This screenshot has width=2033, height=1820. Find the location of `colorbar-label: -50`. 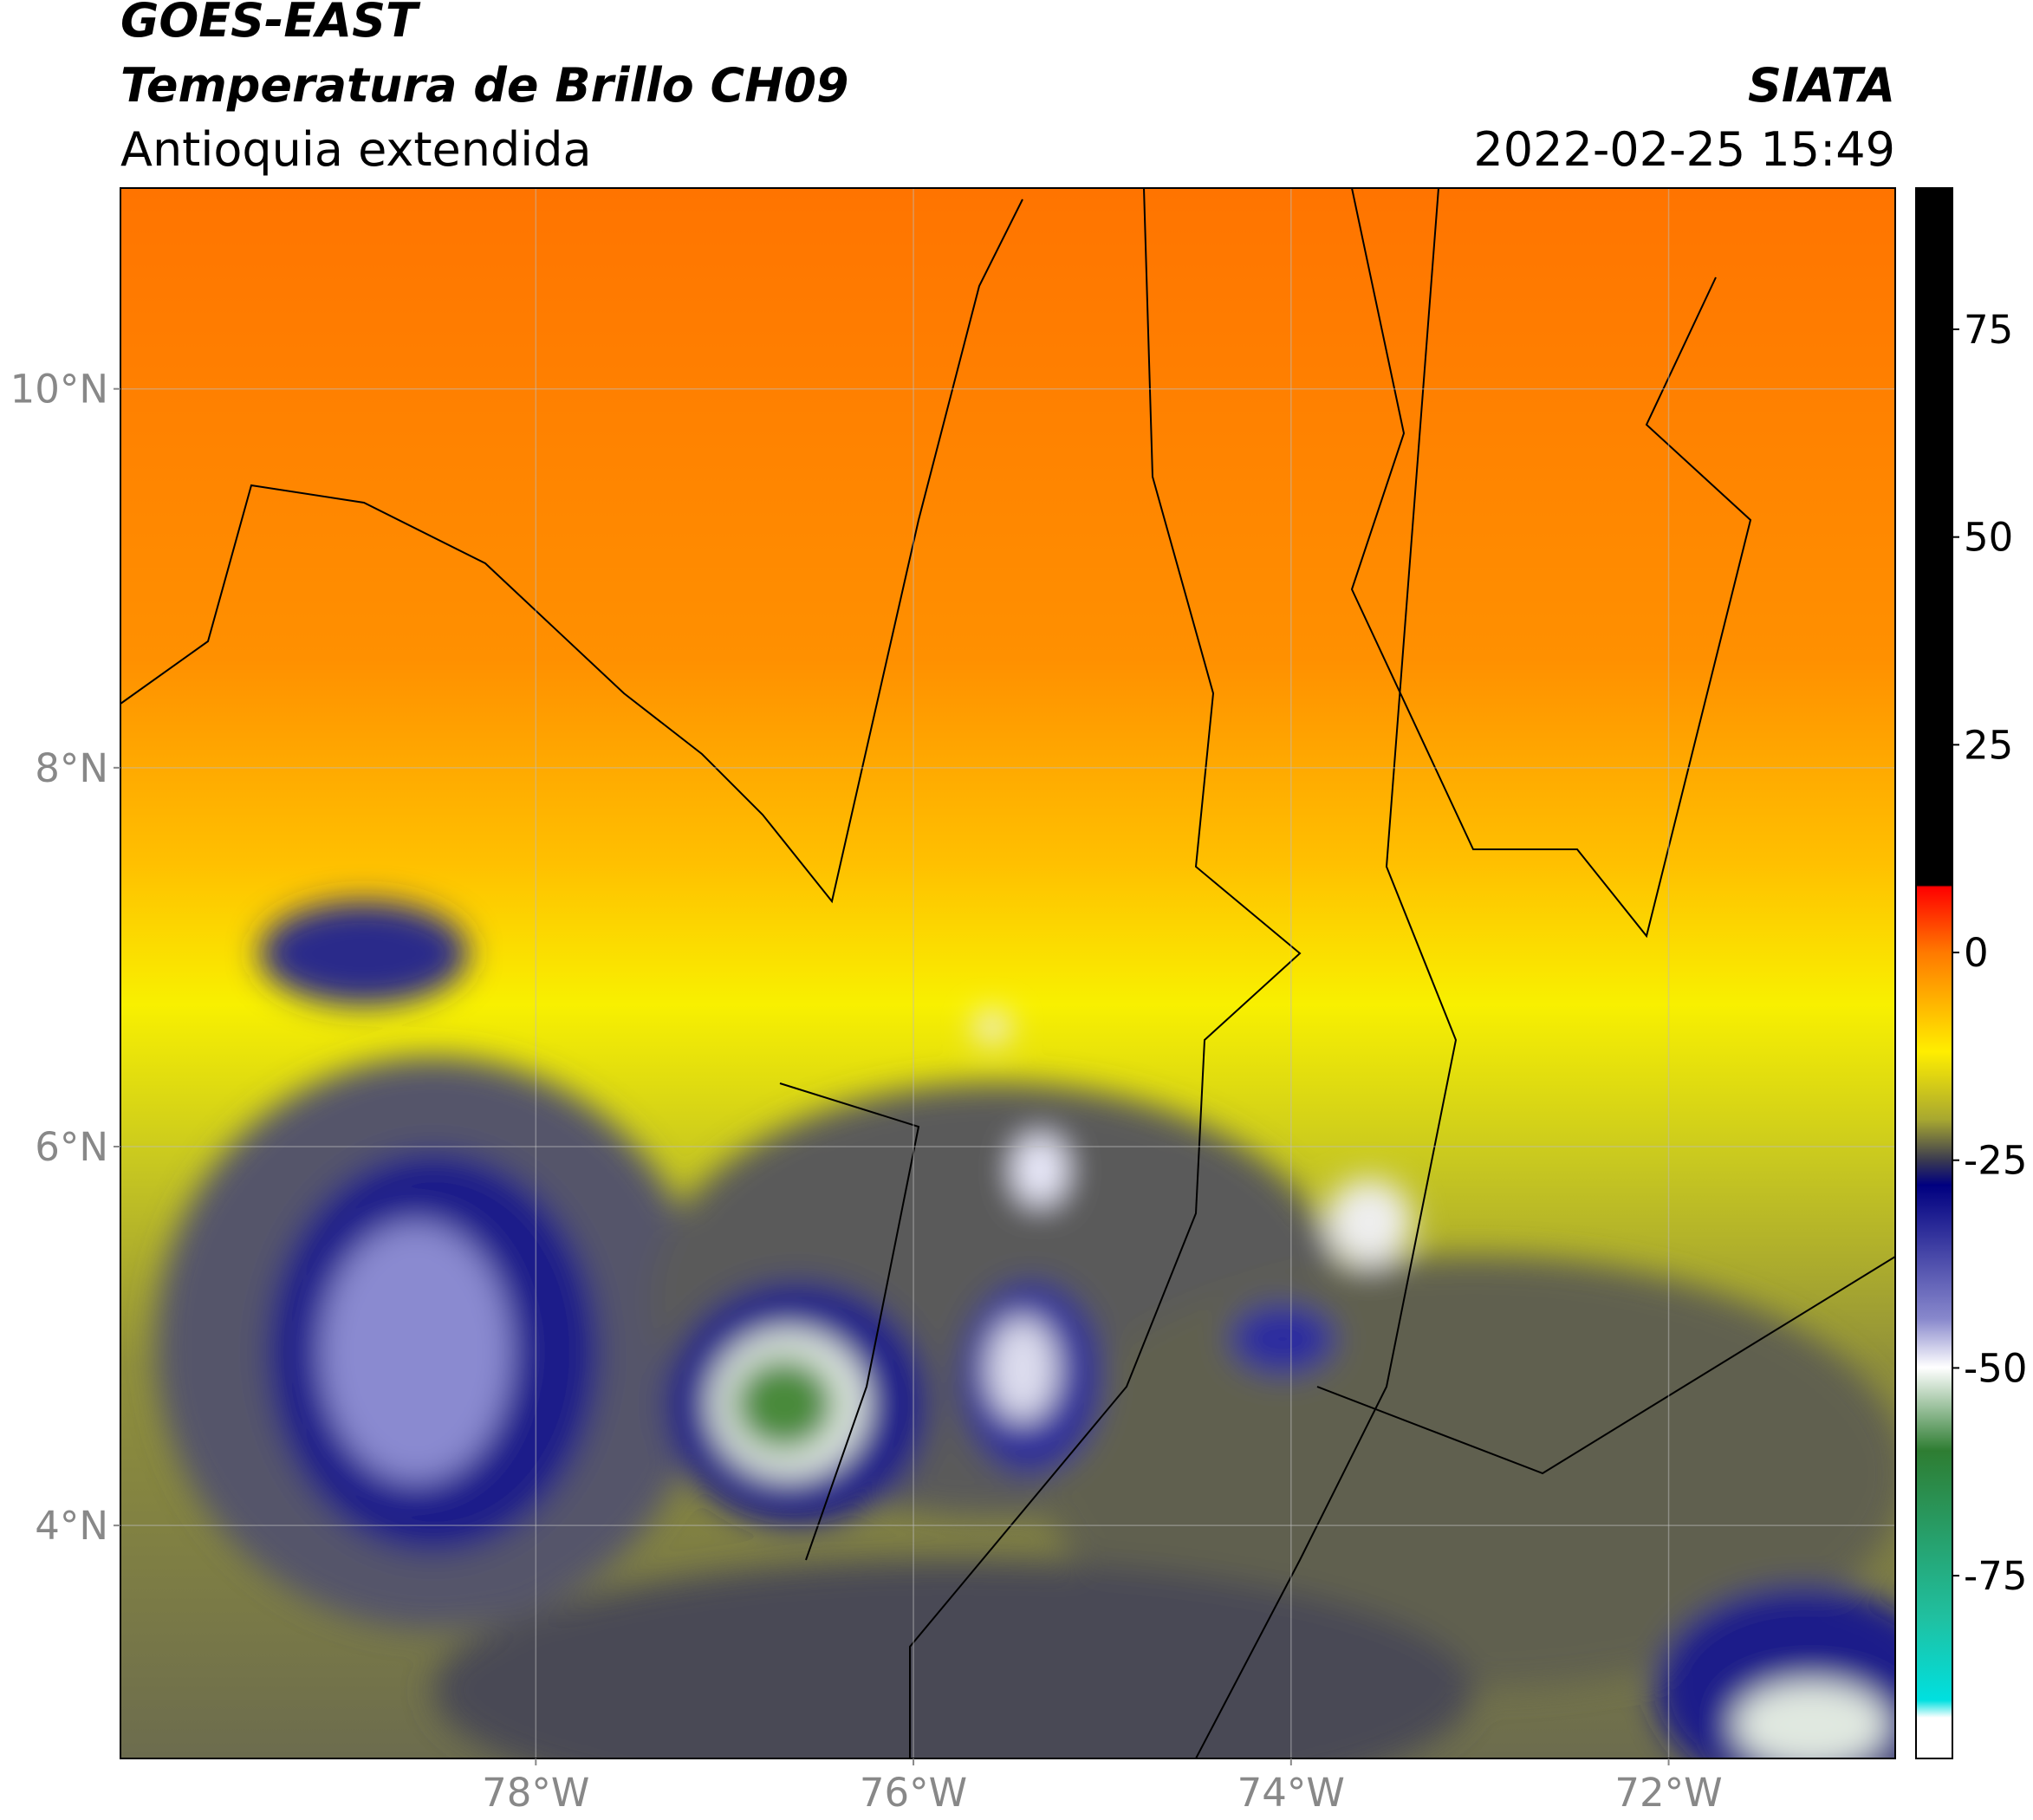

colorbar-label: -50 is located at coordinates (1996, 1368).